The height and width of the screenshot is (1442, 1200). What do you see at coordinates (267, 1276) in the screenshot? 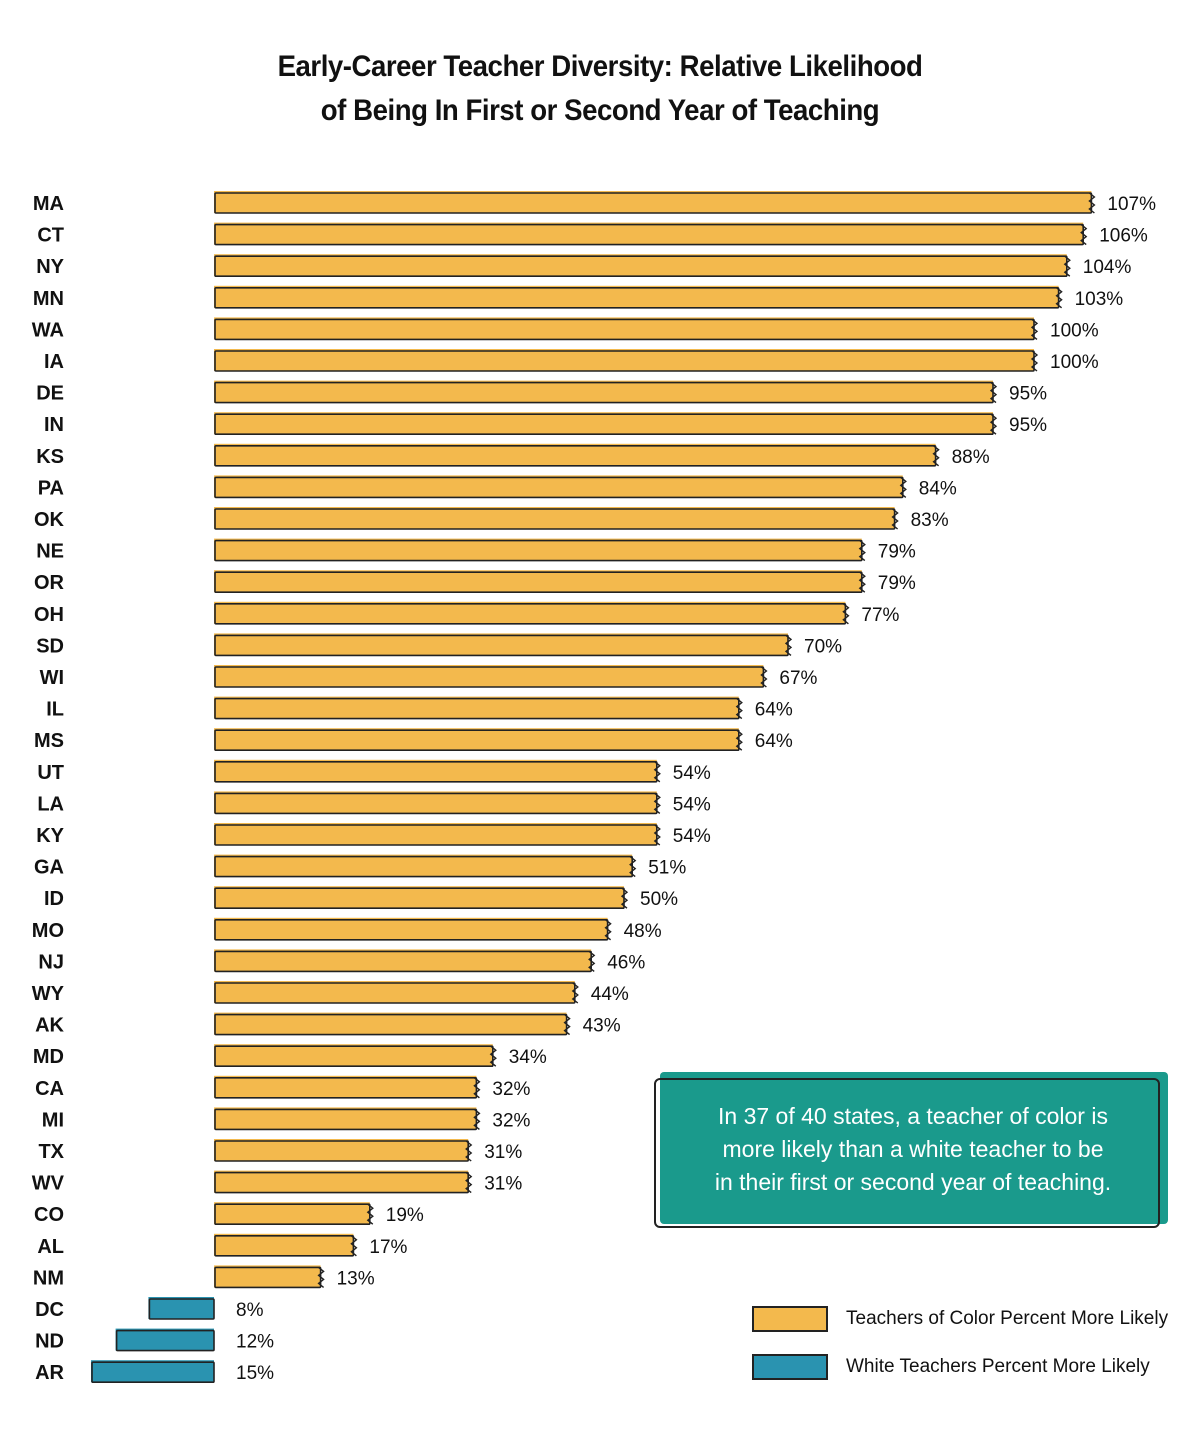
I see `bar-nm` at bounding box center [267, 1276].